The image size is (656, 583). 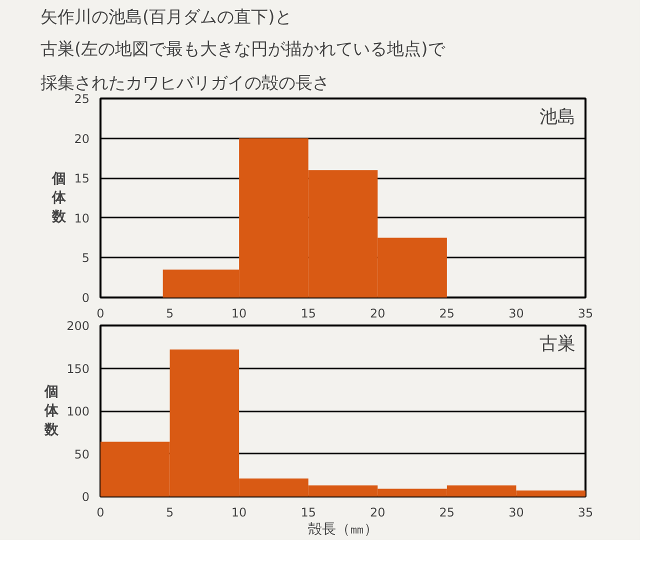 What do you see at coordinates (82, 454) in the screenshot?
I see `y-tick-label: 50` at bounding box center [82, 454].